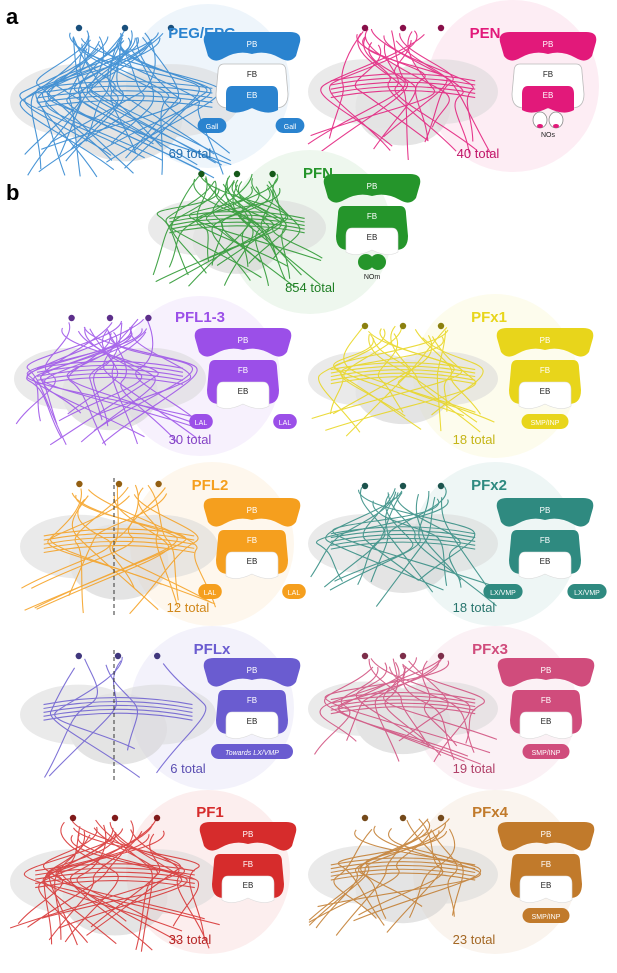 This screenshot has height=973, width=617. What do you see at coordinates (546, 751) in the screenshot?
I see `region-bubble: SMP/INP` at bounding box center [546, 751].